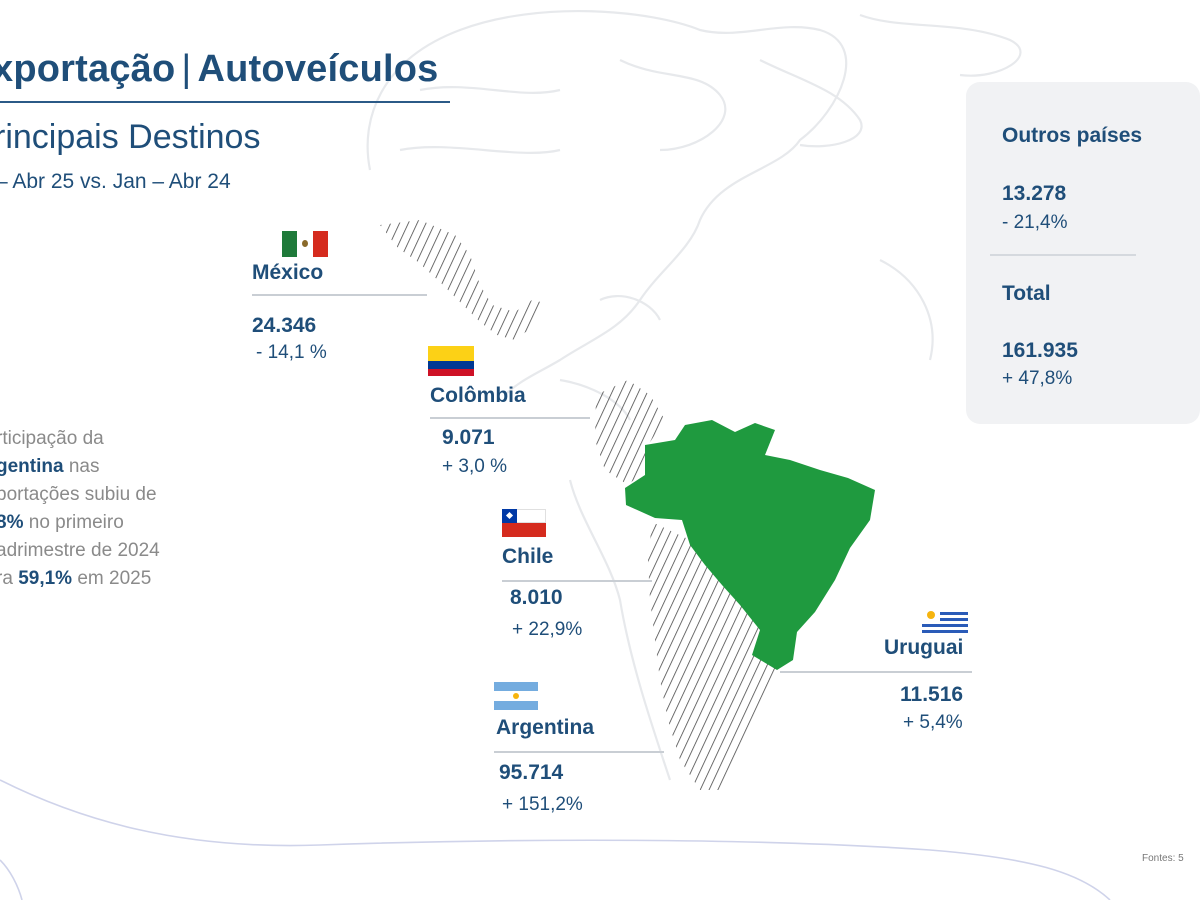 The height and width of the screenshot is (900, 1200). What do you see at coordinates (555, 839) in the screenshot?
I see `decorative-curves` at bounding box center [555, 839].